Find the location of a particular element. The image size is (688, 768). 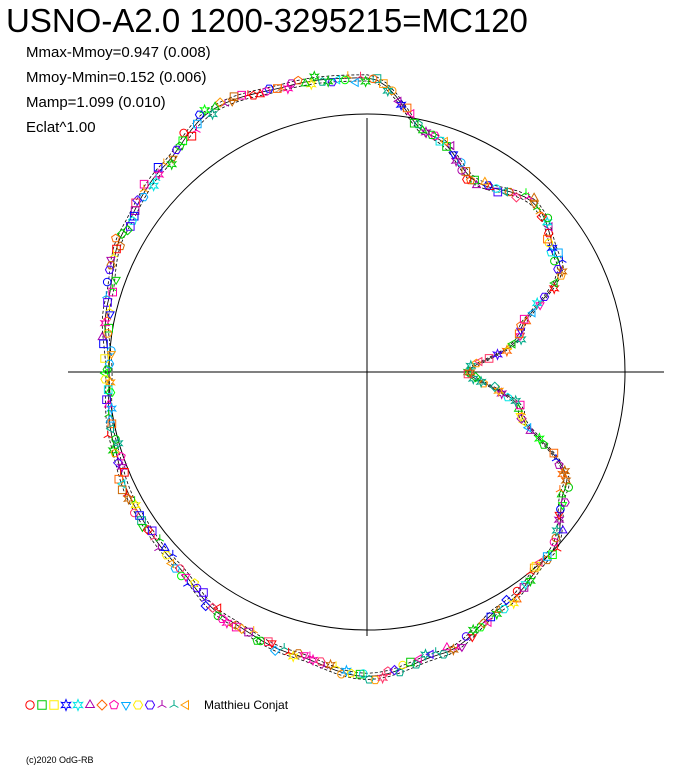

observer-name: Matthieu Conjat is located at coordinates (246, 705).